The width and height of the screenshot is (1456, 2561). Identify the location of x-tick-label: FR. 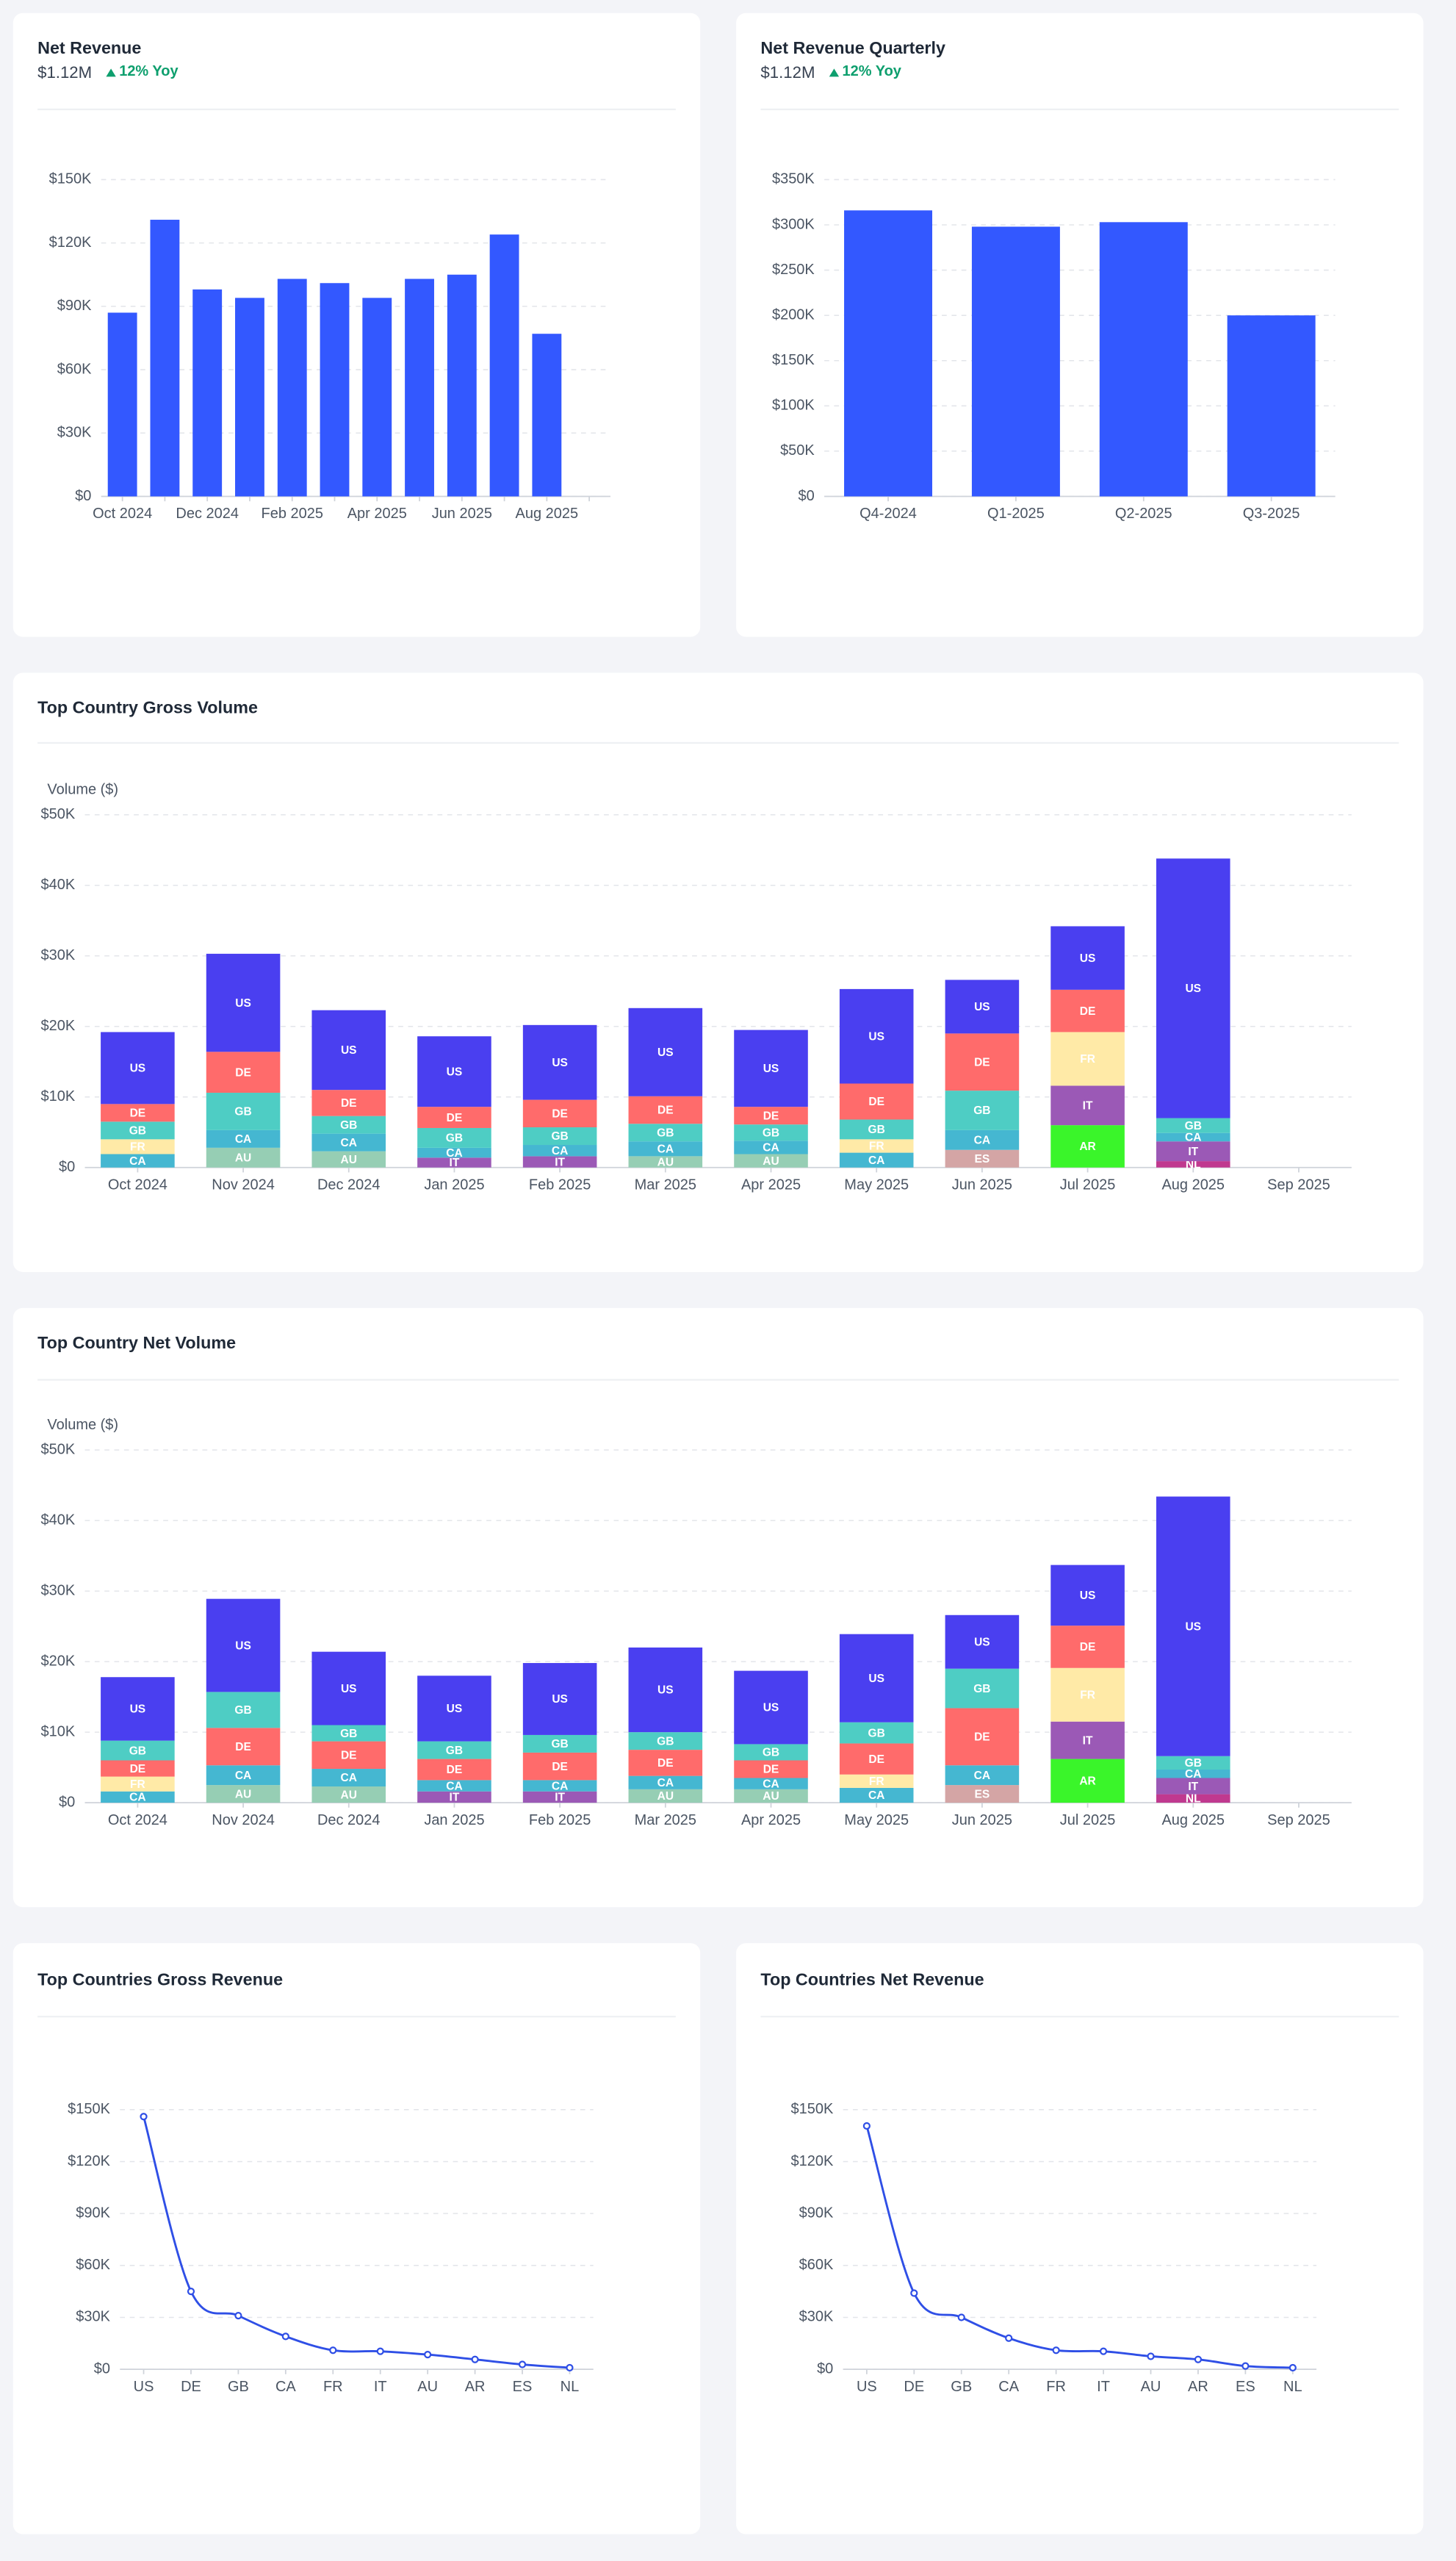
(1056, 2387).